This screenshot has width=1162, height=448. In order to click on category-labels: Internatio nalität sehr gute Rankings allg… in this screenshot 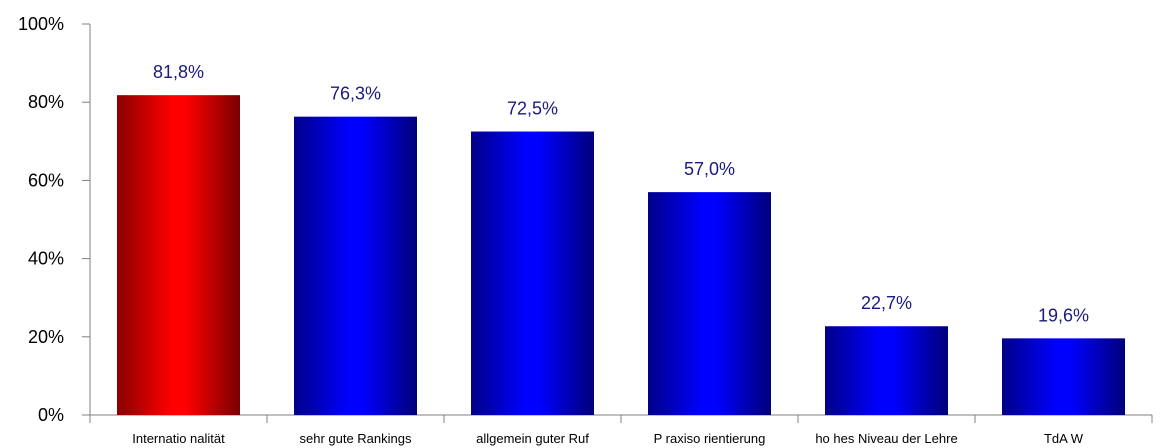, I will do `click(607, 438)`.